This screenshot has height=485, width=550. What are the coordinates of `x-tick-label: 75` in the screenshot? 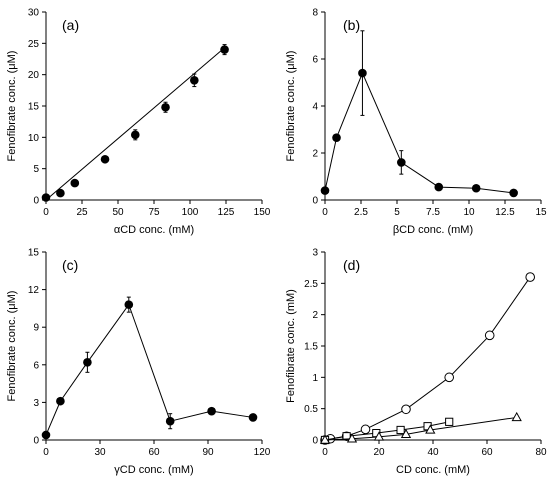 It's located at (154, 212).